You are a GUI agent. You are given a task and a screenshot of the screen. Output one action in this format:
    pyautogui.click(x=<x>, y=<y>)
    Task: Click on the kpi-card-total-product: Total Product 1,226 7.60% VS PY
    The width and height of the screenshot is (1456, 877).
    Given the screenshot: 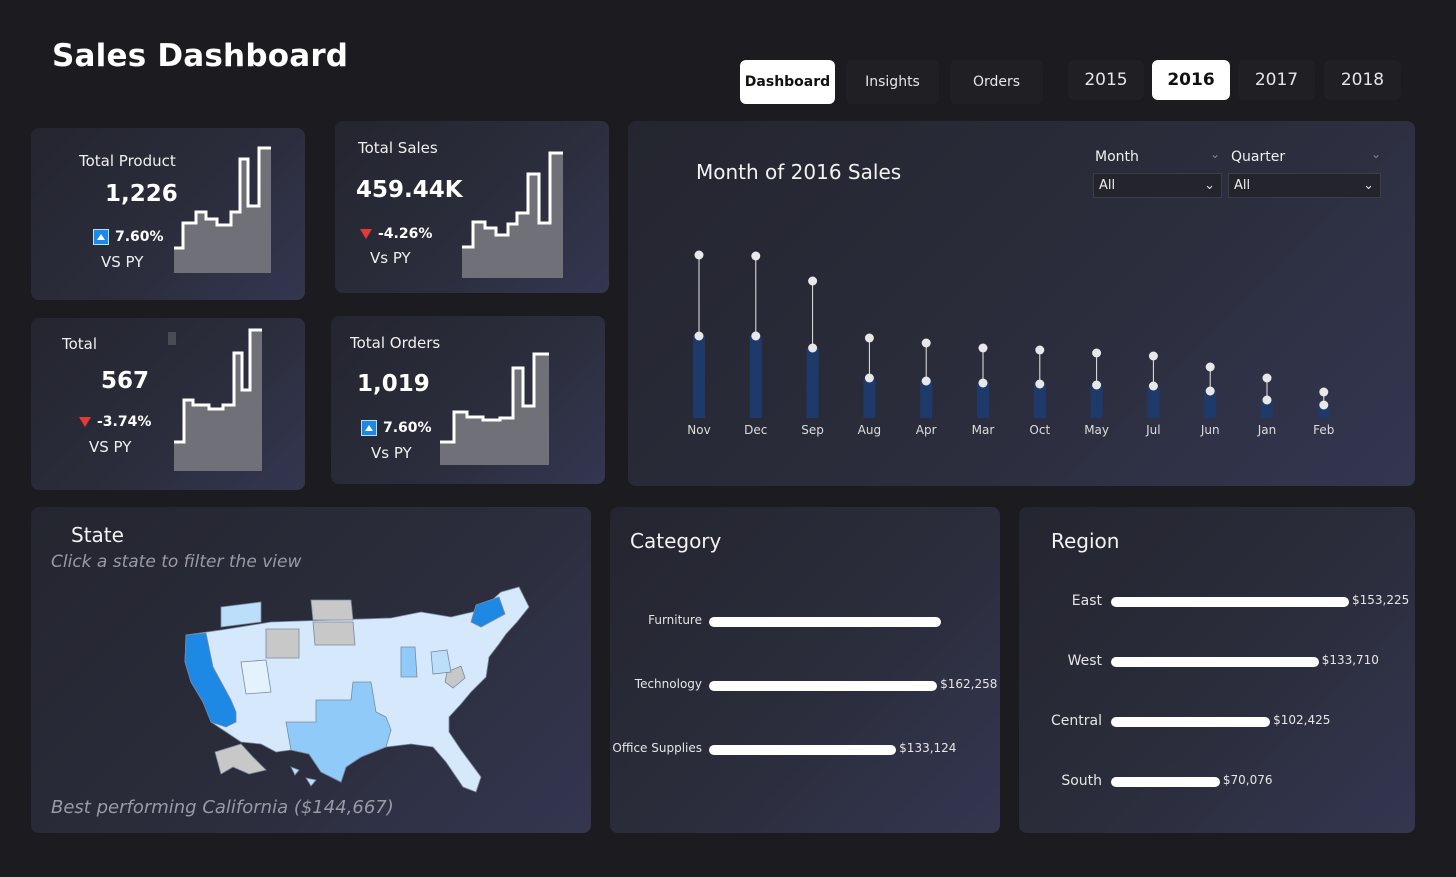 What is the action you would take?
    pyautogui.click(x=168, y=214)
    